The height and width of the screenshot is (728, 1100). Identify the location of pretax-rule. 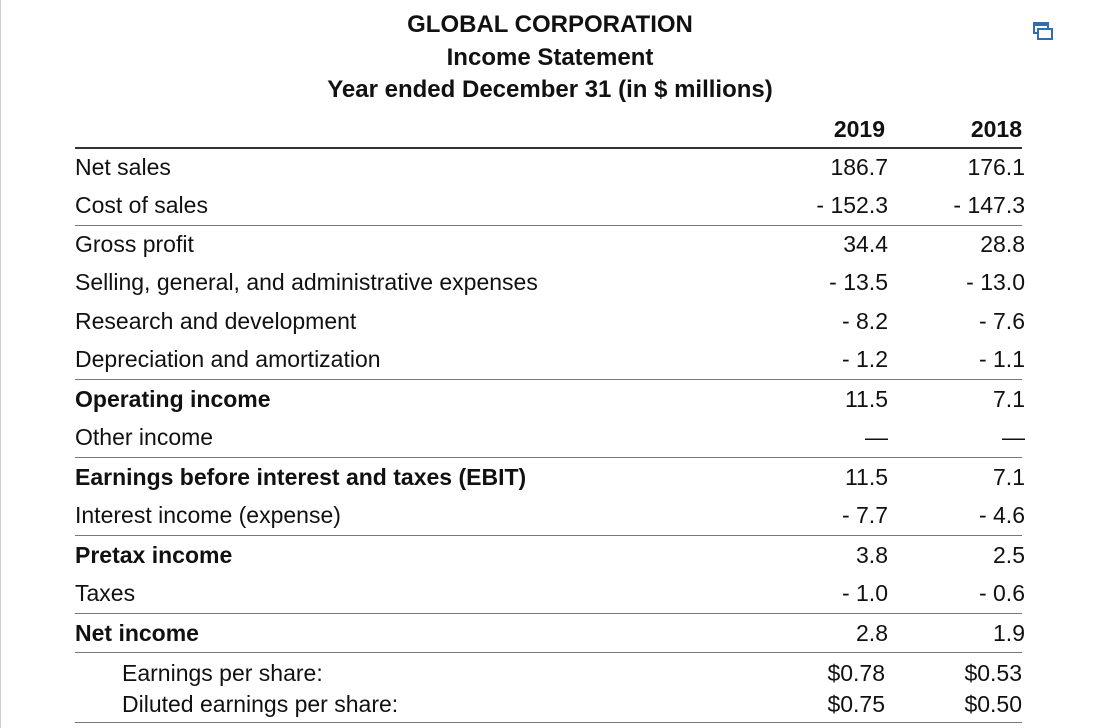
(548, 535).